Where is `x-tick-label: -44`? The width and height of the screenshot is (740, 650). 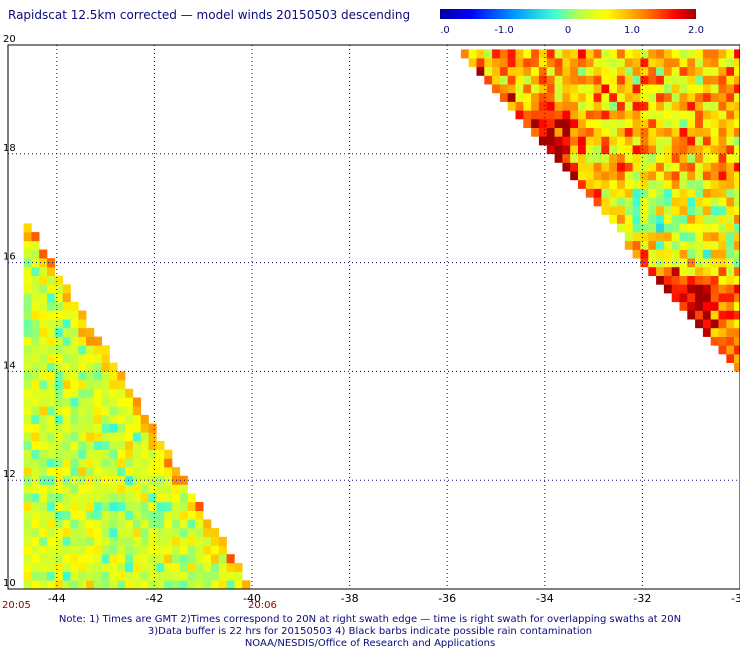 x-tick-label: -44 is located at coordinates (57, 598).